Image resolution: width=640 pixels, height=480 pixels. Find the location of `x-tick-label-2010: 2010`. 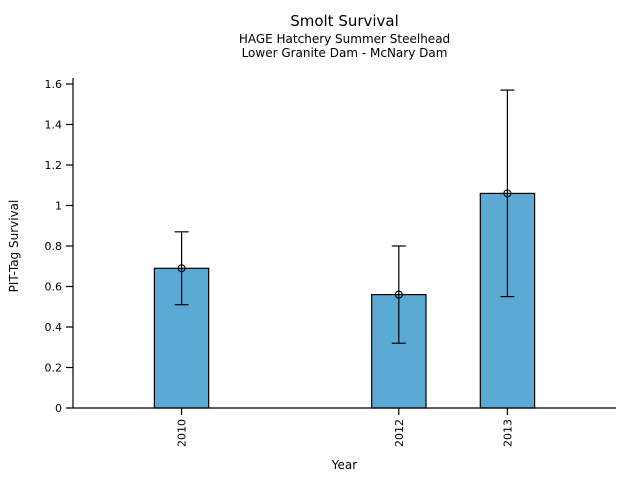

x-tick-label-2010: 2010 is located at coordinates (182, 433).